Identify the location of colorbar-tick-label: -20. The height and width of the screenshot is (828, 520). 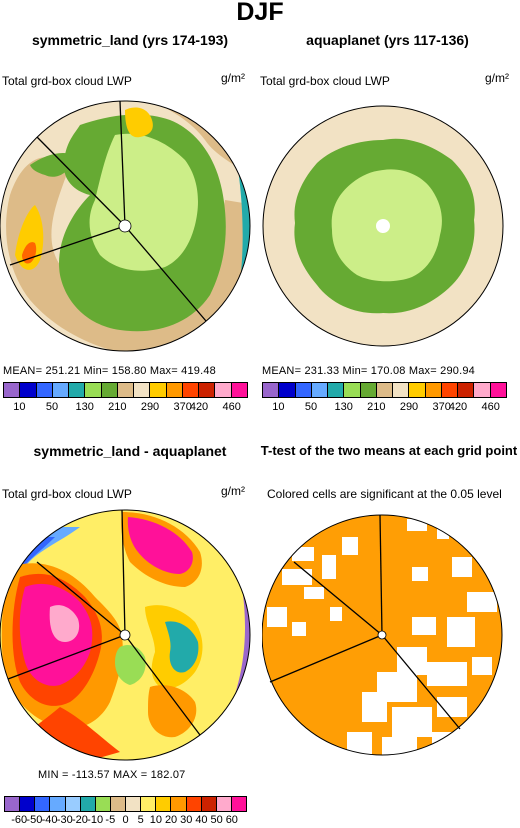
(79, 820).